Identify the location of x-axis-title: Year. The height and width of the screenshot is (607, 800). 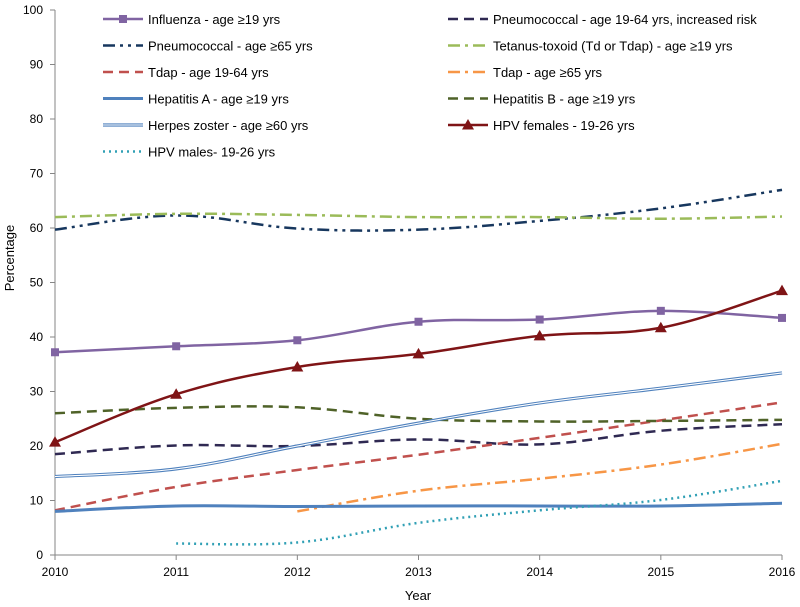
(418, 595).